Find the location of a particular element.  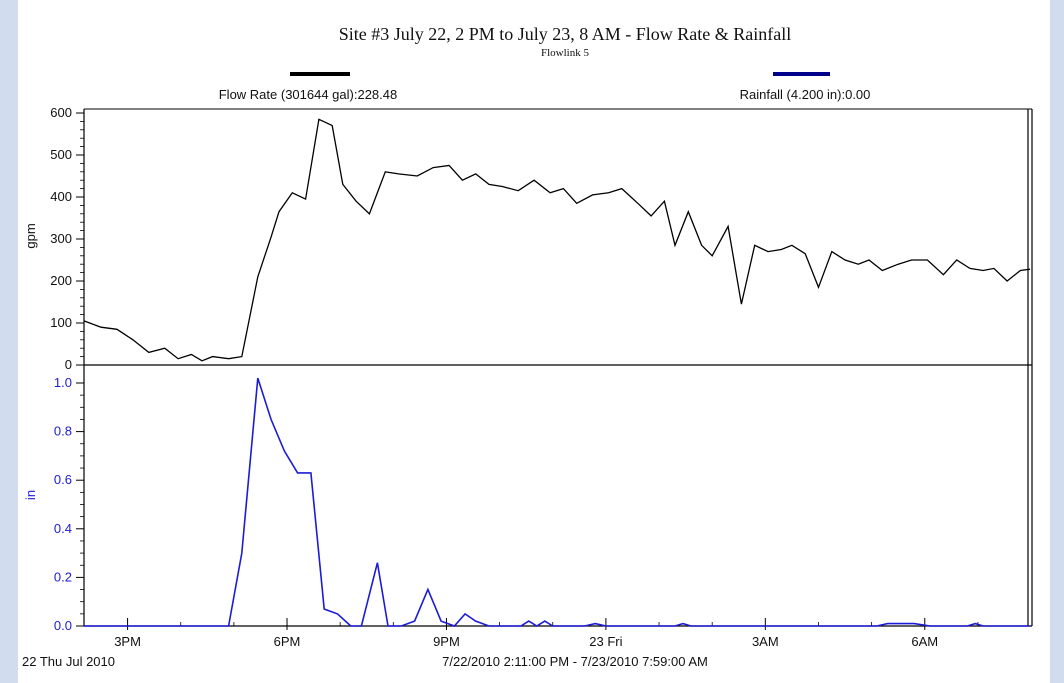

legend-label-rain: Rainfall (4.200 in):0.00 is located at coordinates (805, 94).